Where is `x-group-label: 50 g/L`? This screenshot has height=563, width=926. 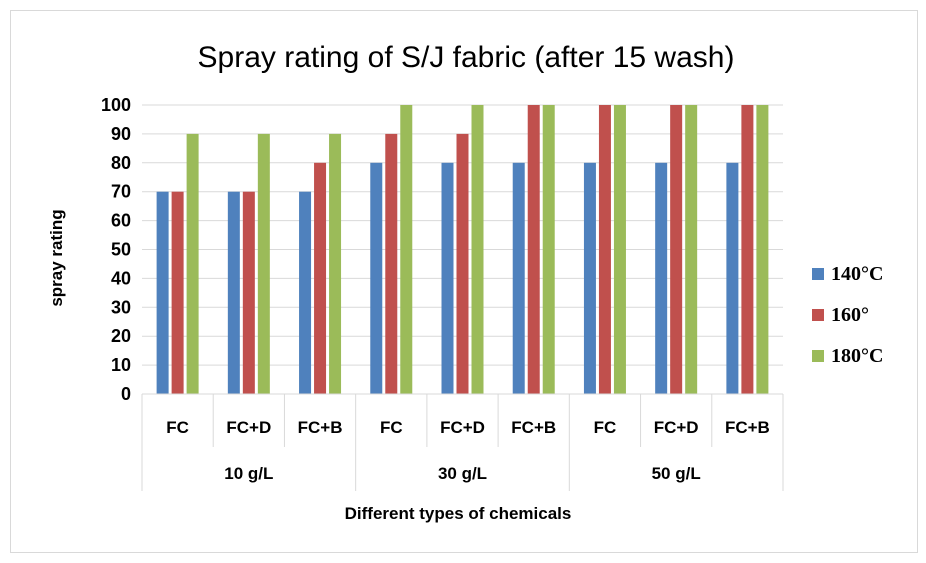
x-group-label: 50 g/L is located at coordinates (676, 473).